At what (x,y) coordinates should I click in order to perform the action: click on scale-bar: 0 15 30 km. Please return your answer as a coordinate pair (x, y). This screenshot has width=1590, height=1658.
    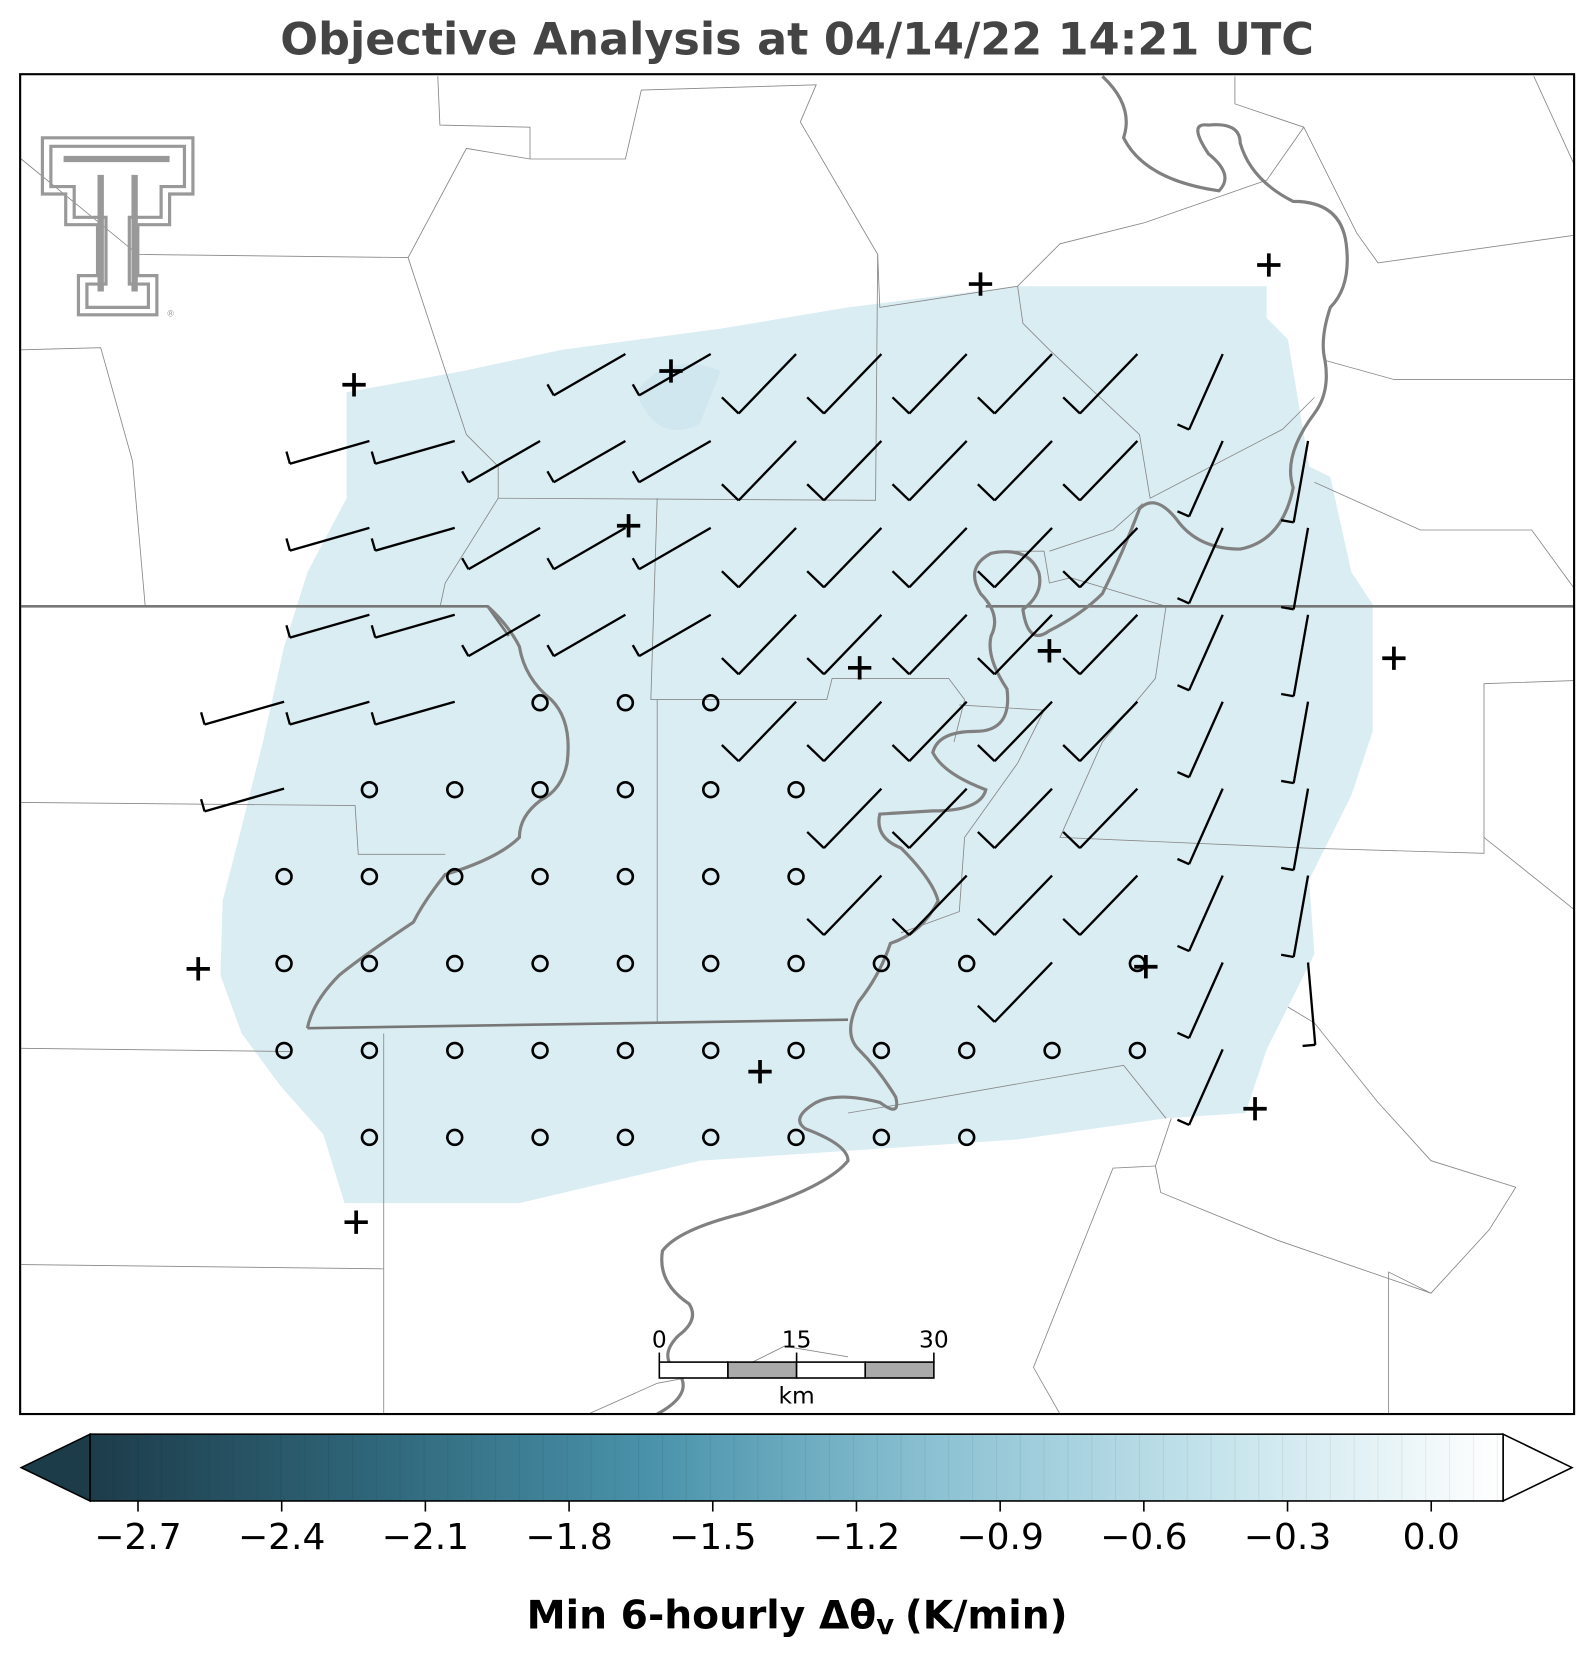
    Looking at the image, I should click on (800, 1367).